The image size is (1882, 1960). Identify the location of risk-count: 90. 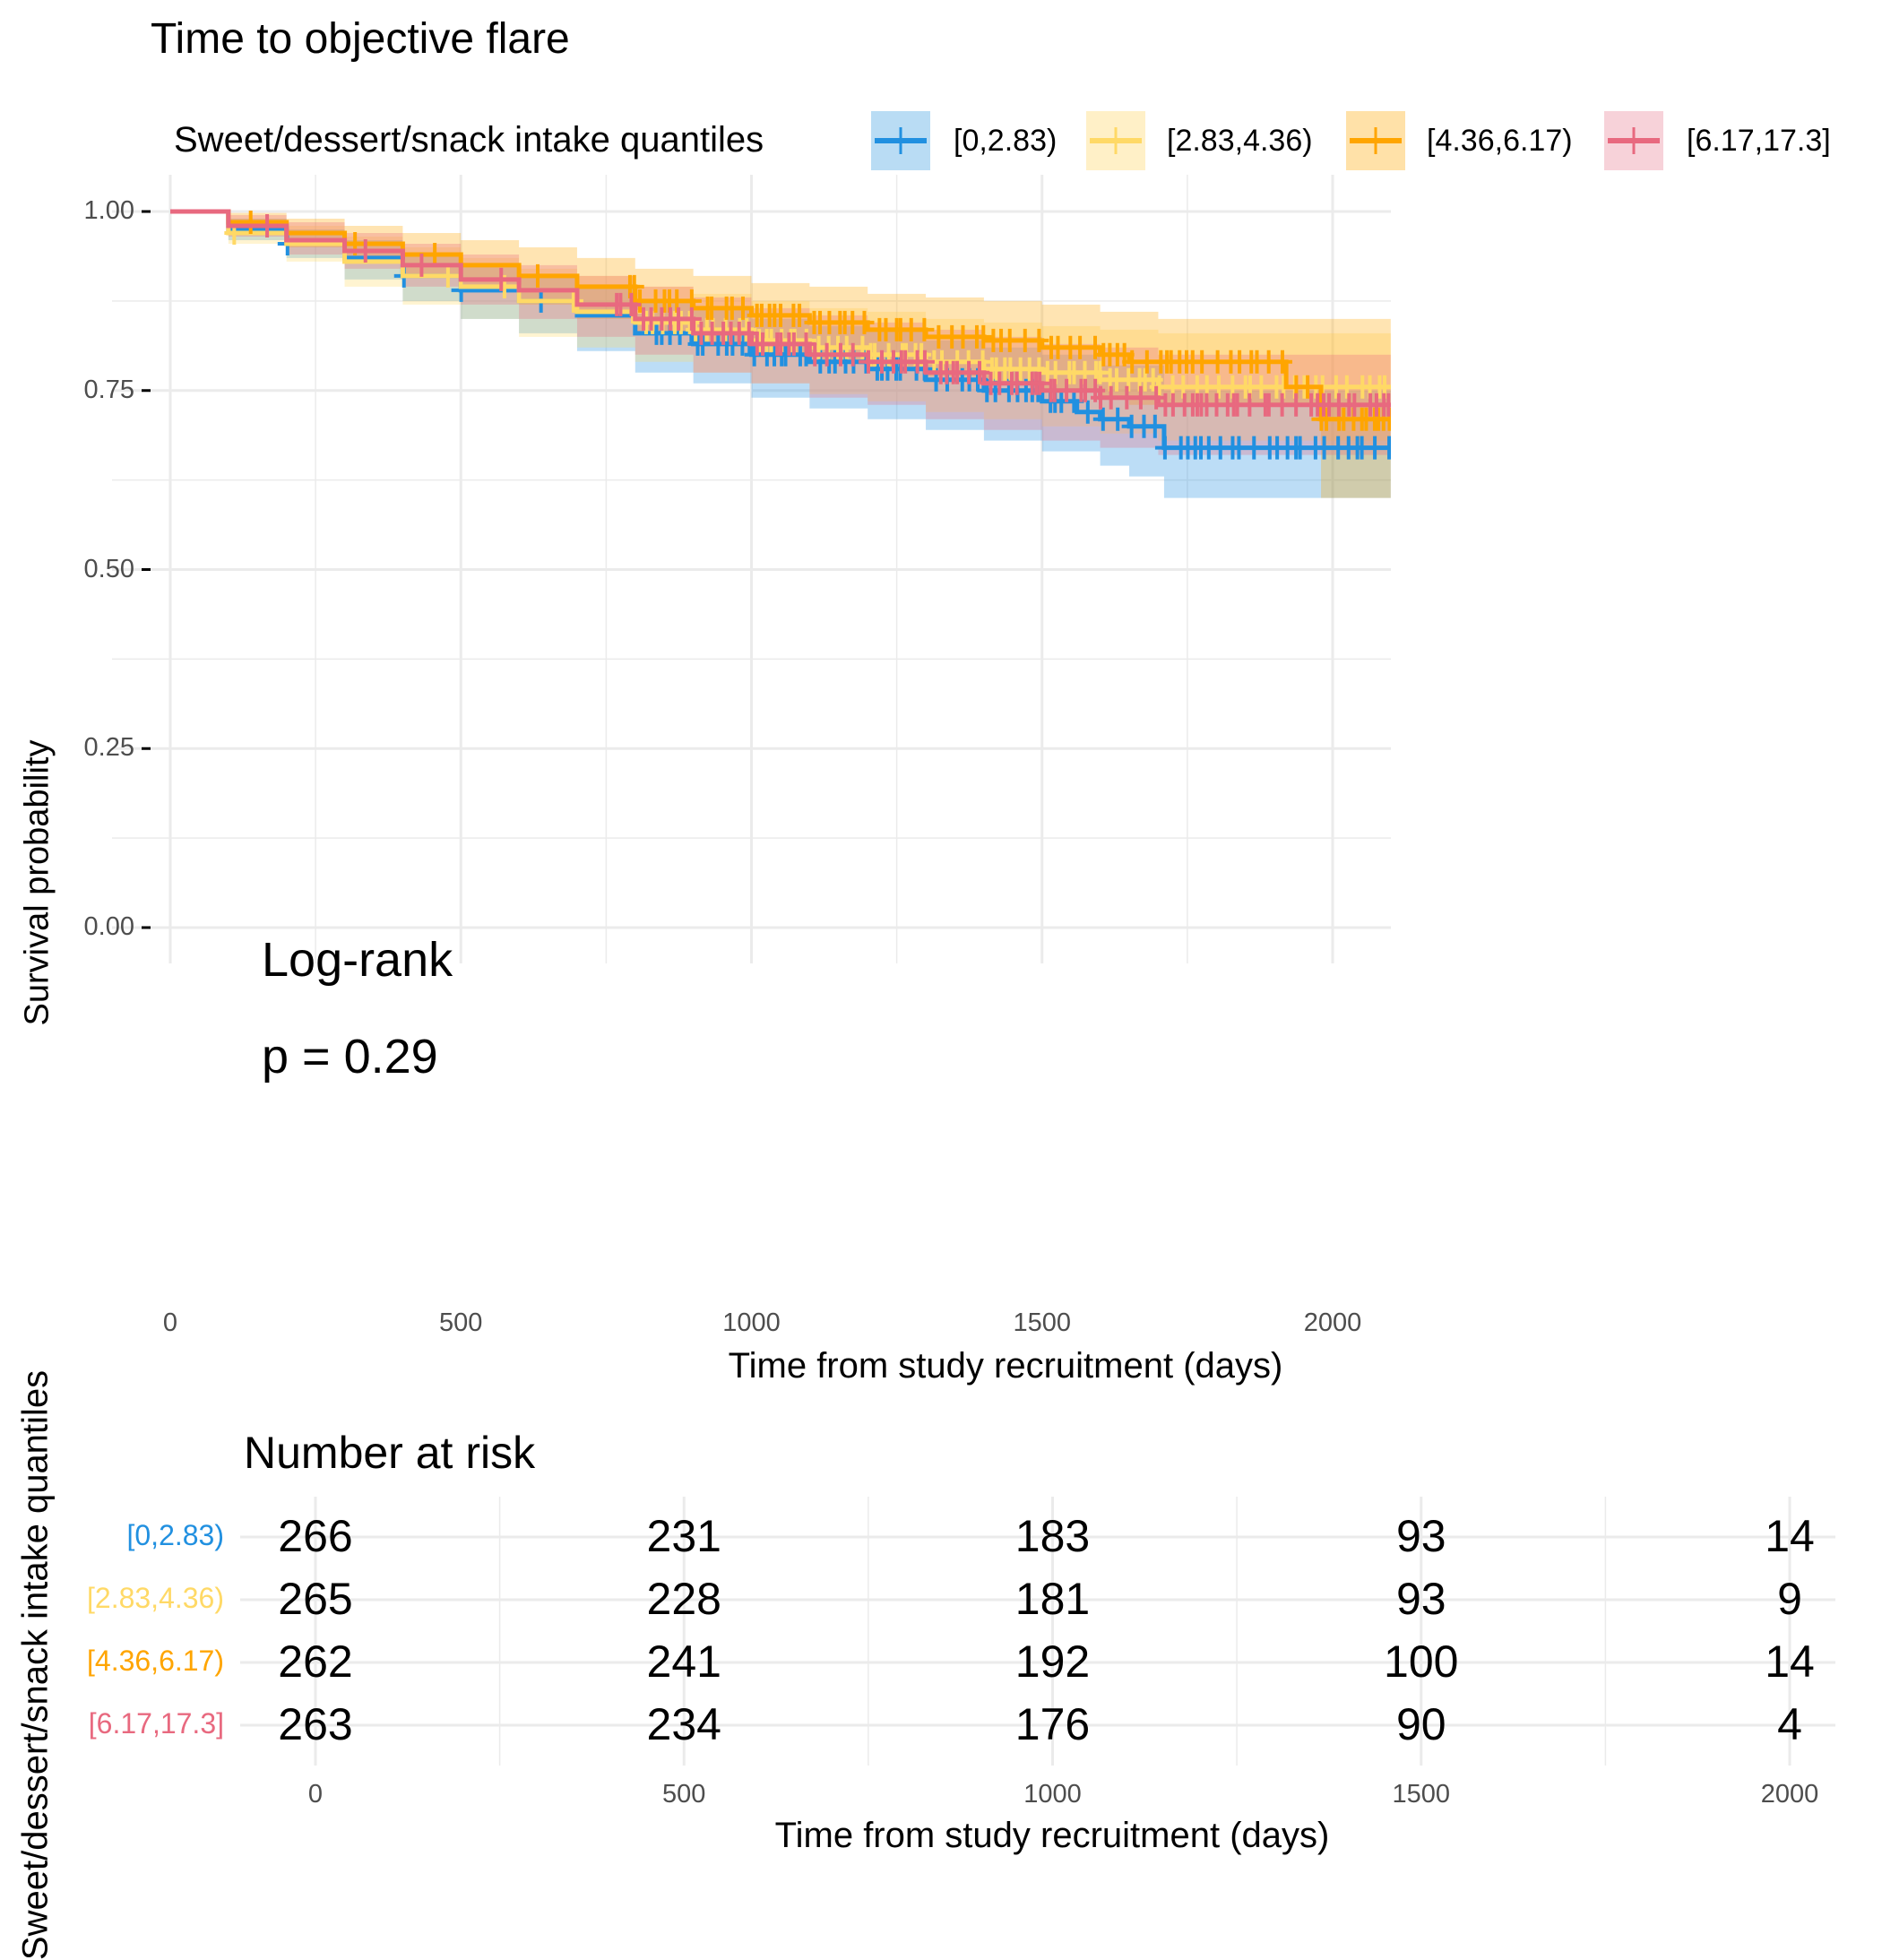
(1420, 1724).